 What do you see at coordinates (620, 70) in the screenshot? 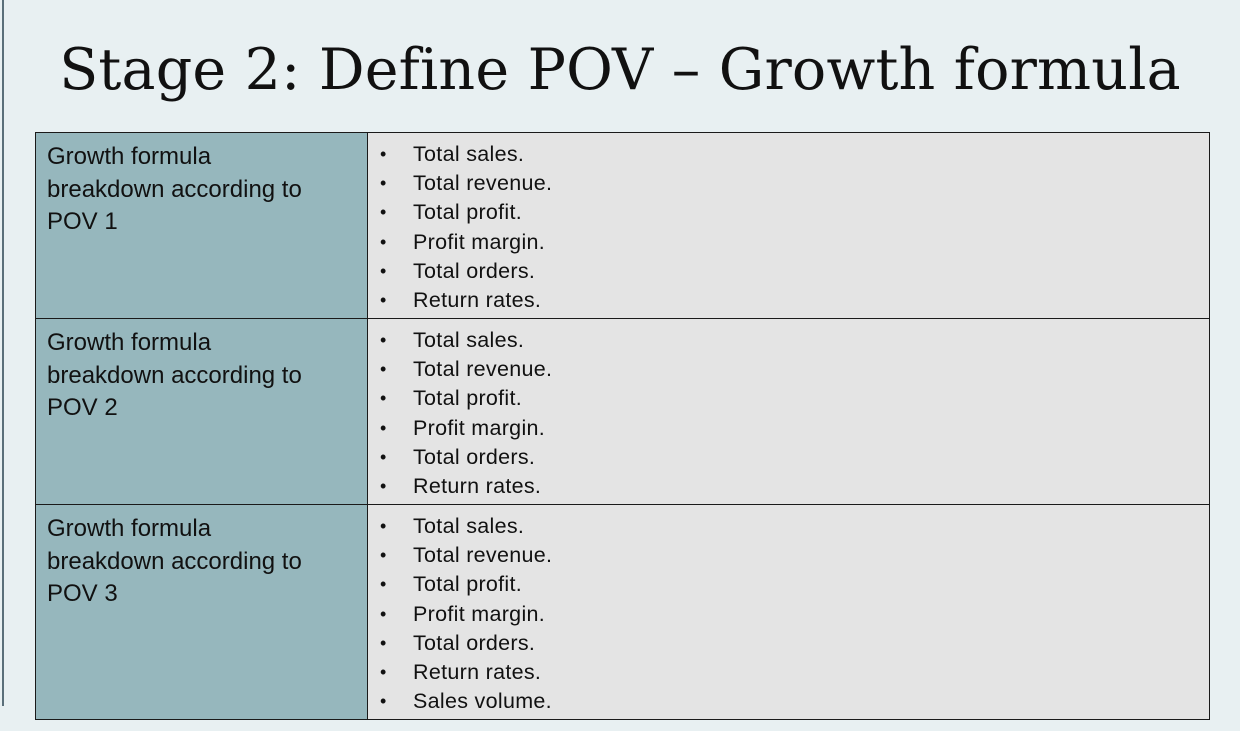
I see `slide-title: Stage 2: Define POV – Growth formula` at bounding box center [620, 70].